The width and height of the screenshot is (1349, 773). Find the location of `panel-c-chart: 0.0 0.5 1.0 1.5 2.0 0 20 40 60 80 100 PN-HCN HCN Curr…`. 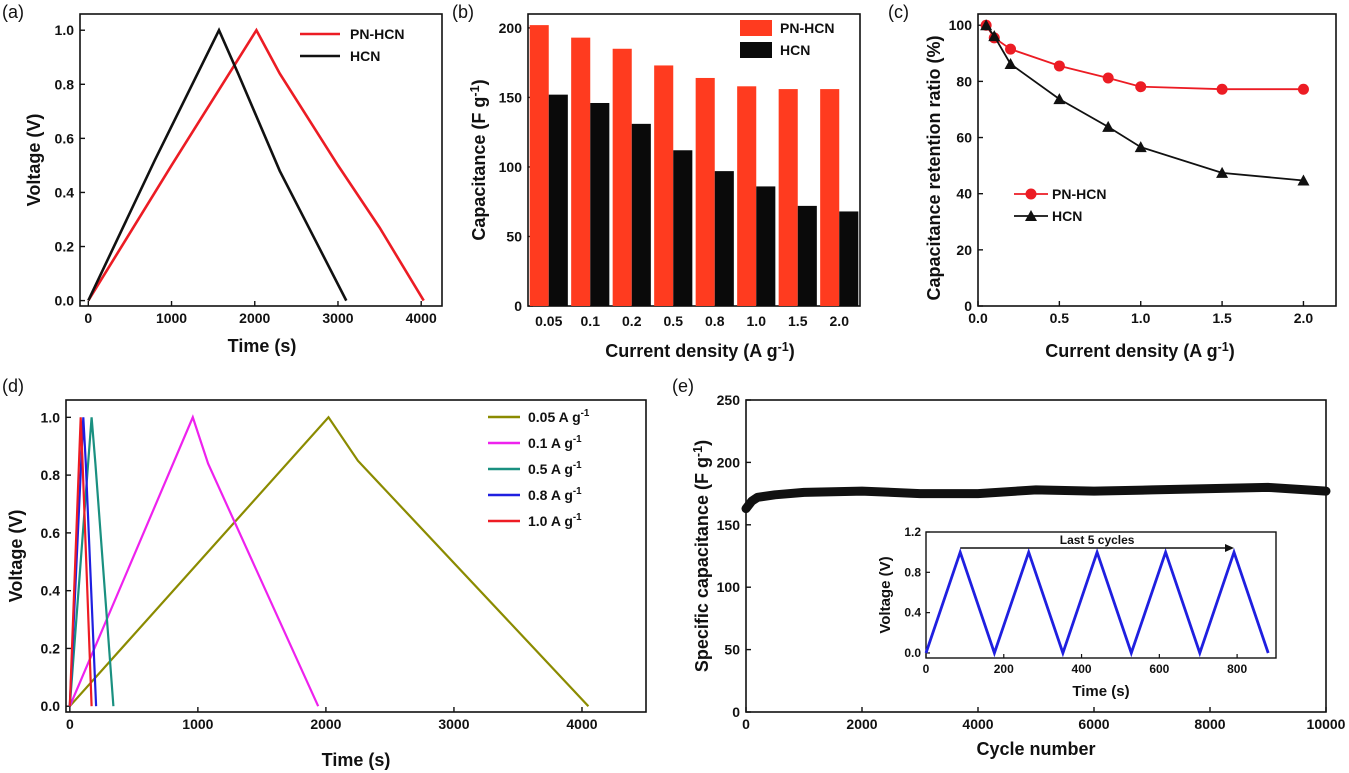

panel-c-chart: 0.0 0.5 1.0 1.5 2.0 0 20 40 60 80 100 PN-HCN HCN Curr… is located at coordinates (1130, 187).